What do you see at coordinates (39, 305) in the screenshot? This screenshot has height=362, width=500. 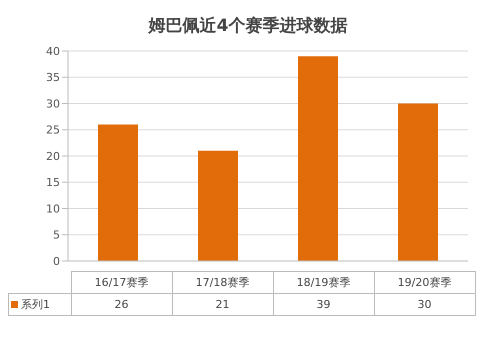 I see `legend-label: 系列1` at bounding box center [39, 305].